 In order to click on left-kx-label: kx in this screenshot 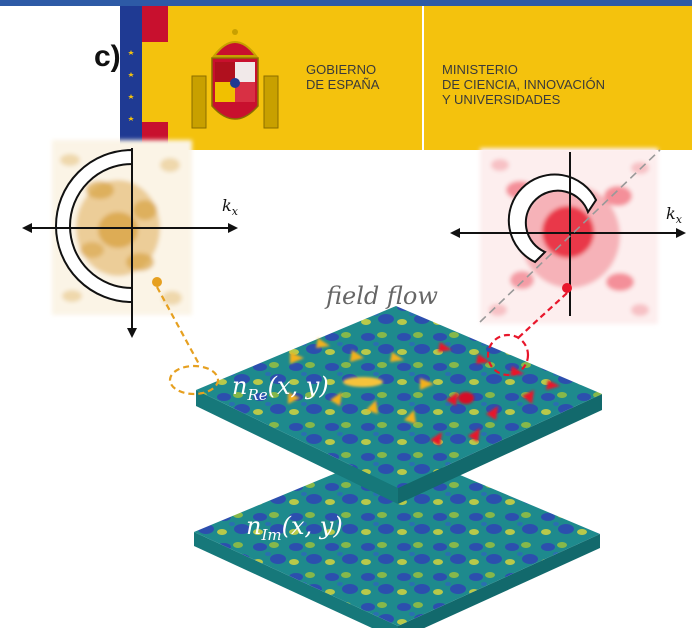, I will do `click(230, 207)`.